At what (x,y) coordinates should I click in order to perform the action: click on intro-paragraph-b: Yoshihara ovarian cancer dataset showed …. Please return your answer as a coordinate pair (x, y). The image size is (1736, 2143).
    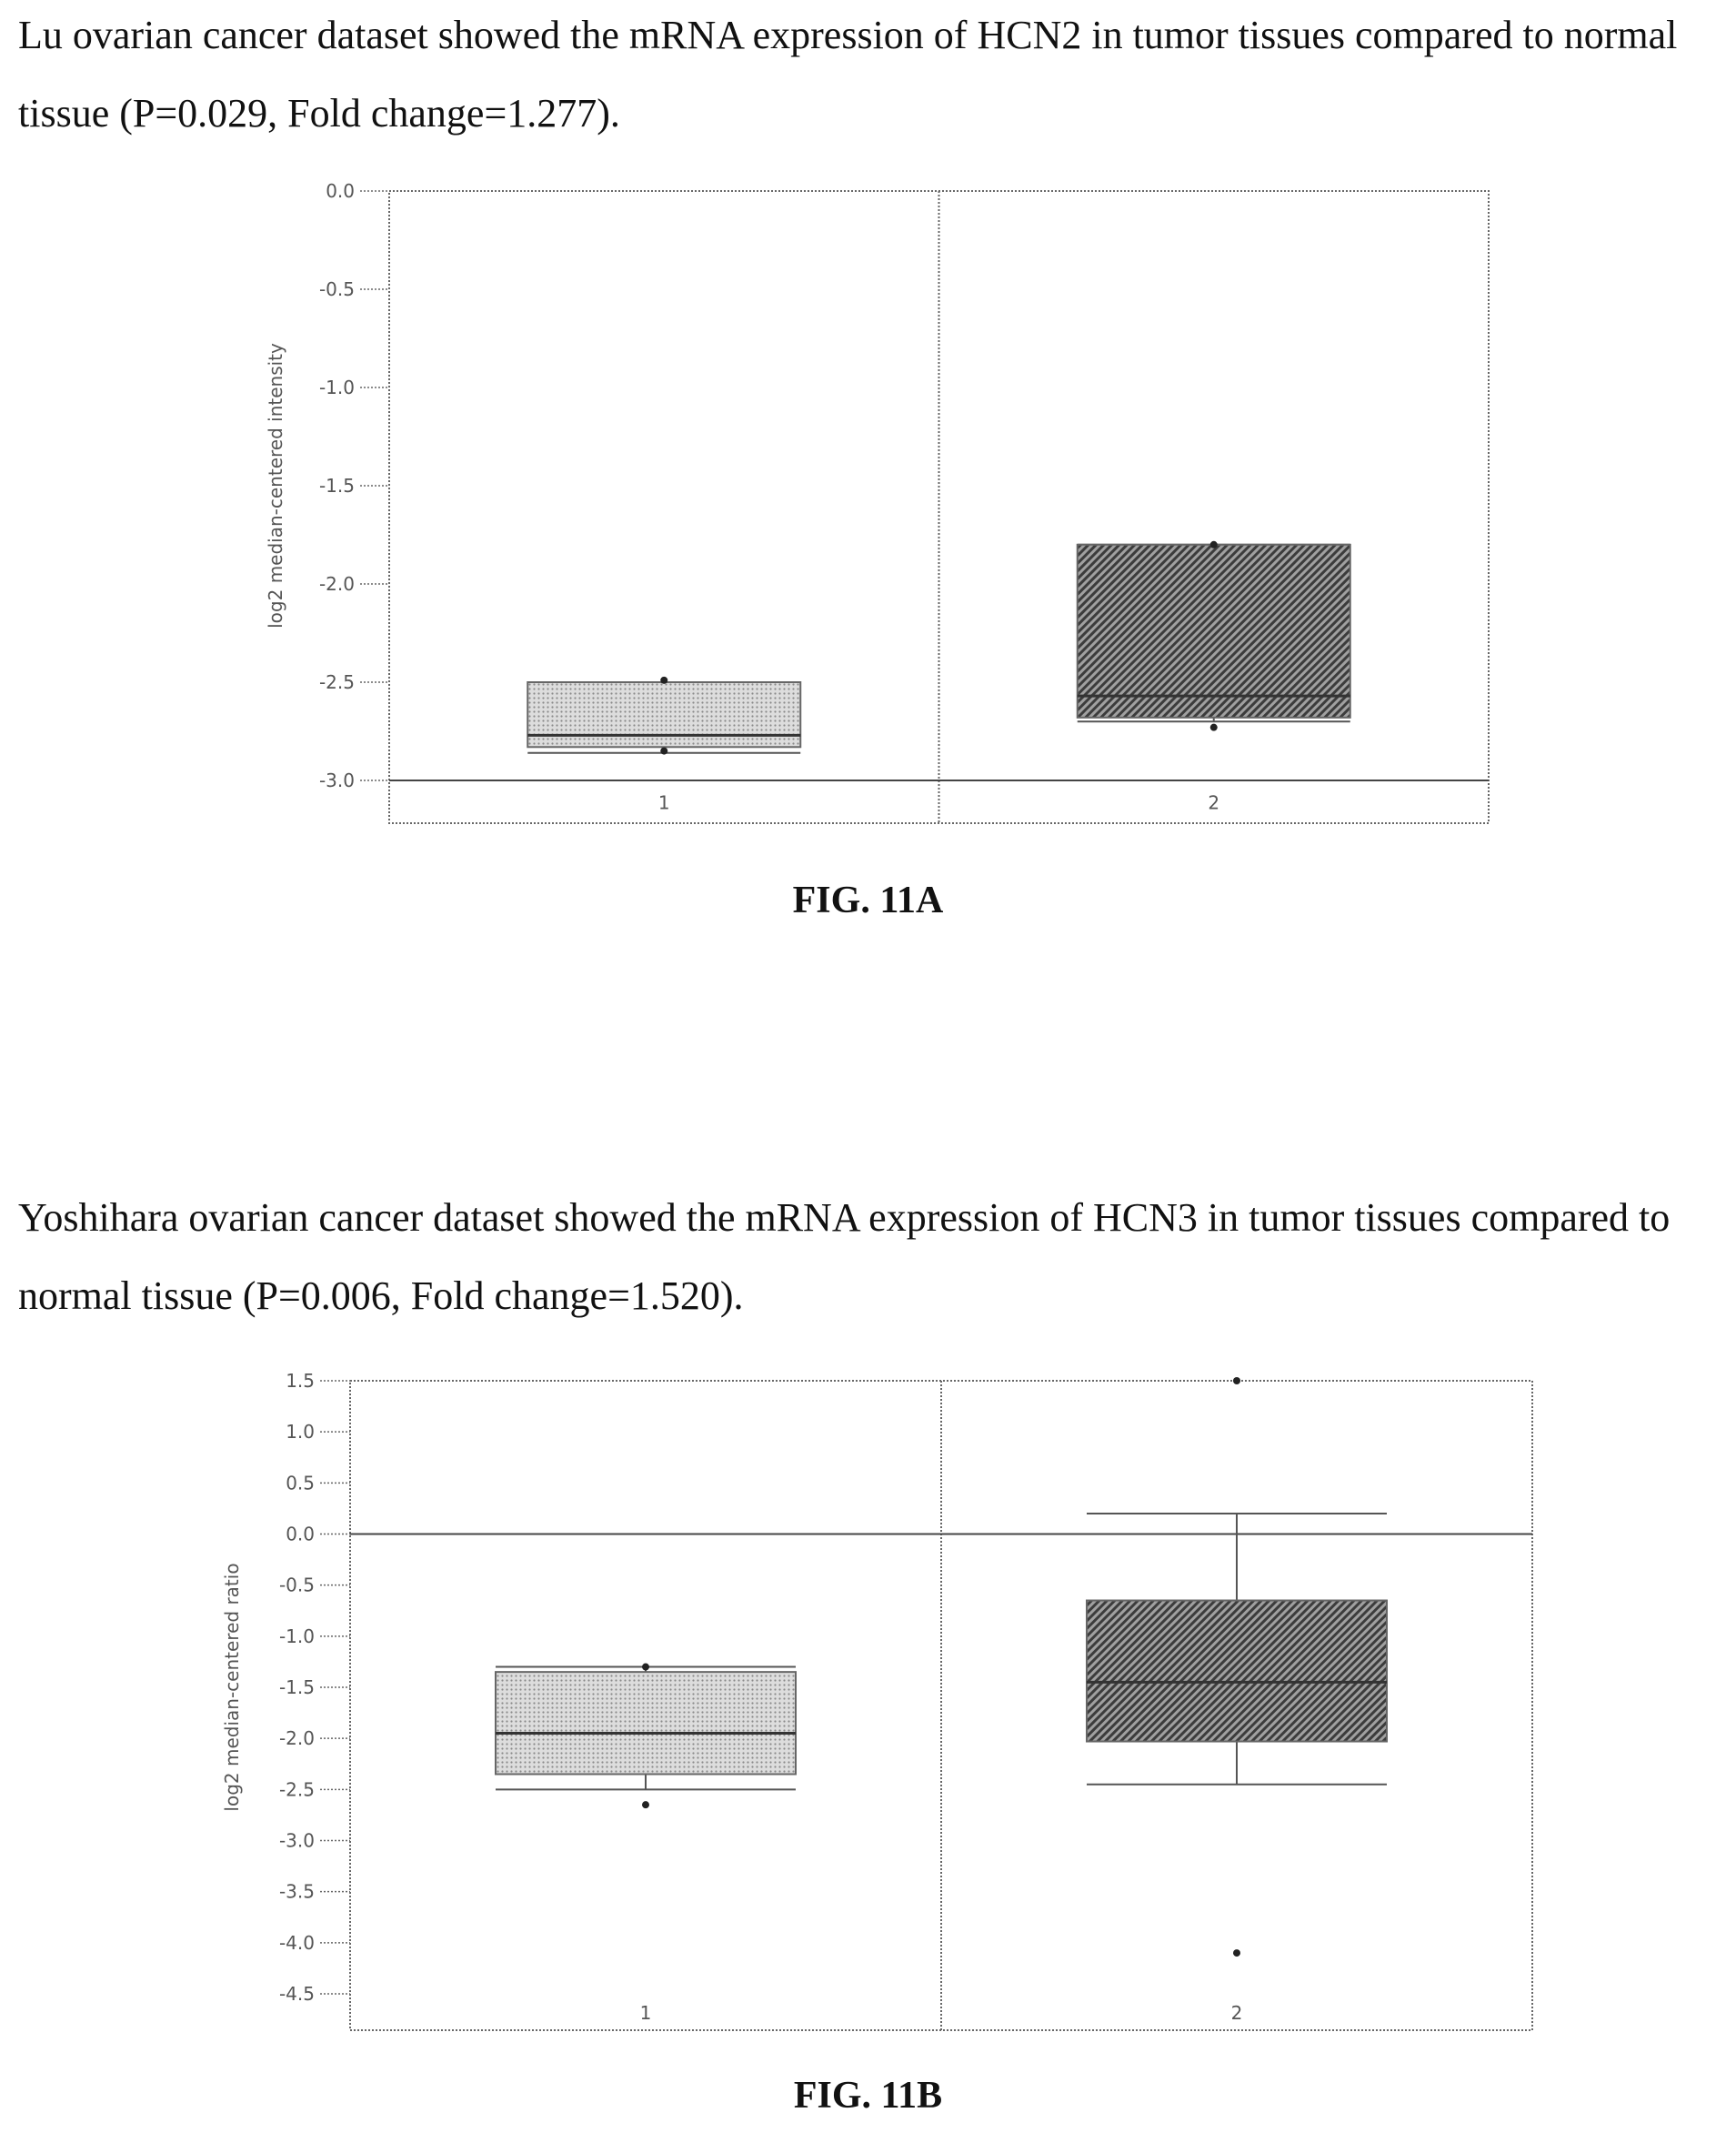
    Looking at the image, I should click on (844, 1256).